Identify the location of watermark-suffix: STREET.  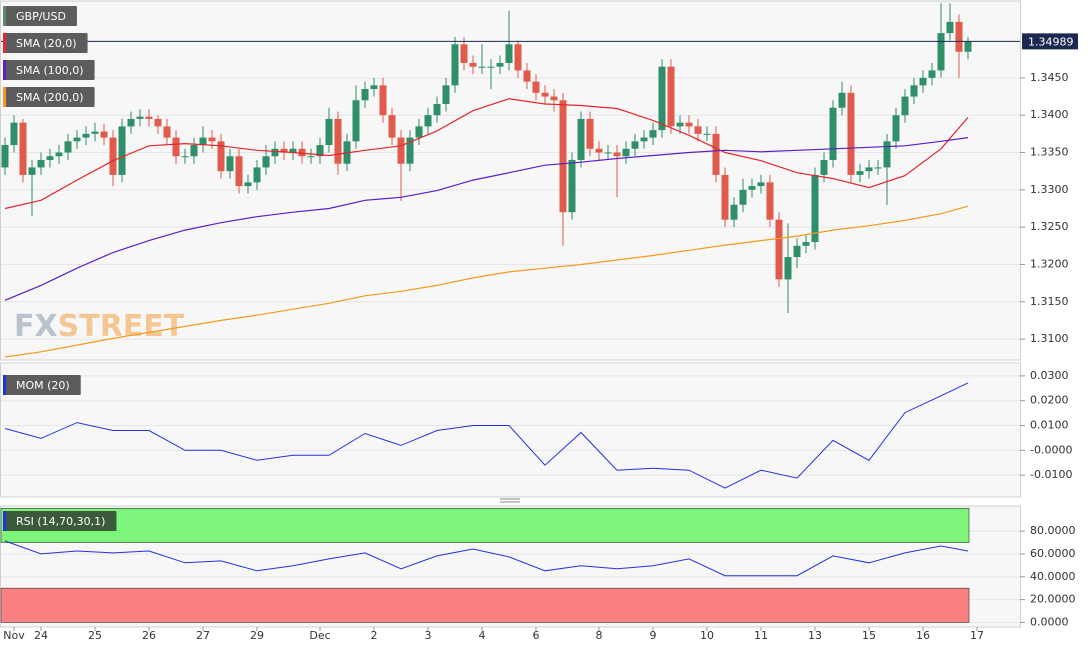
(121, 326).